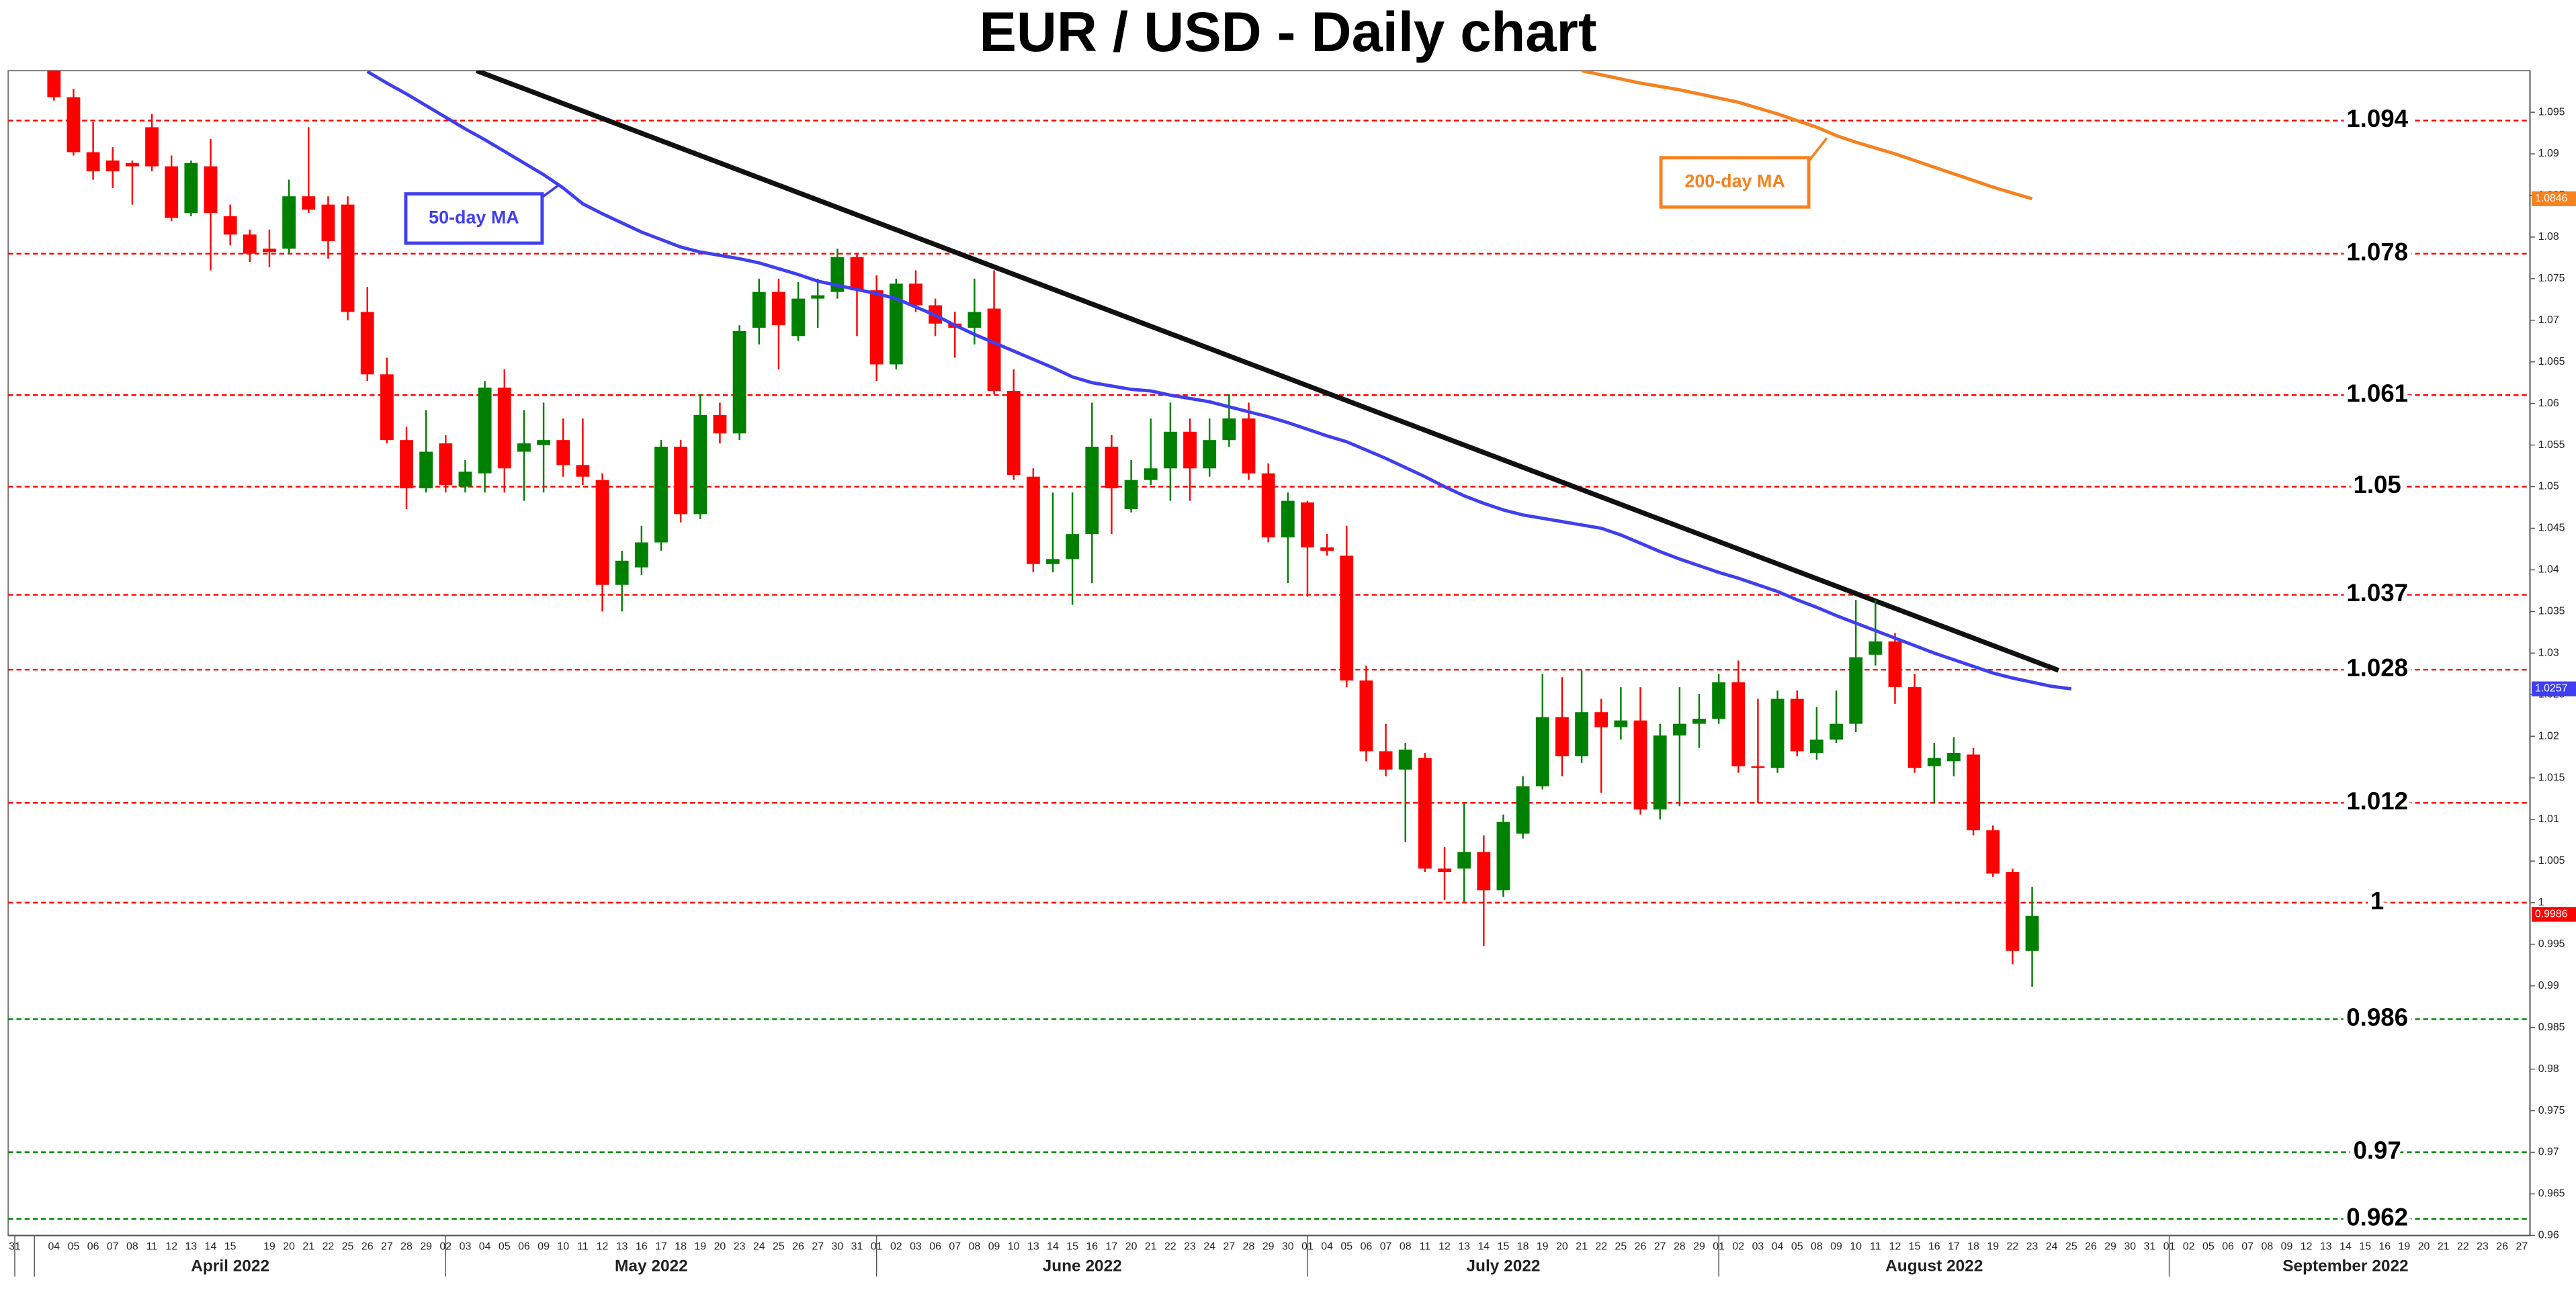 This screenshot has width=2576, height=1293. I want to click on y-tick-label: 1.095, so click(2551, 112).